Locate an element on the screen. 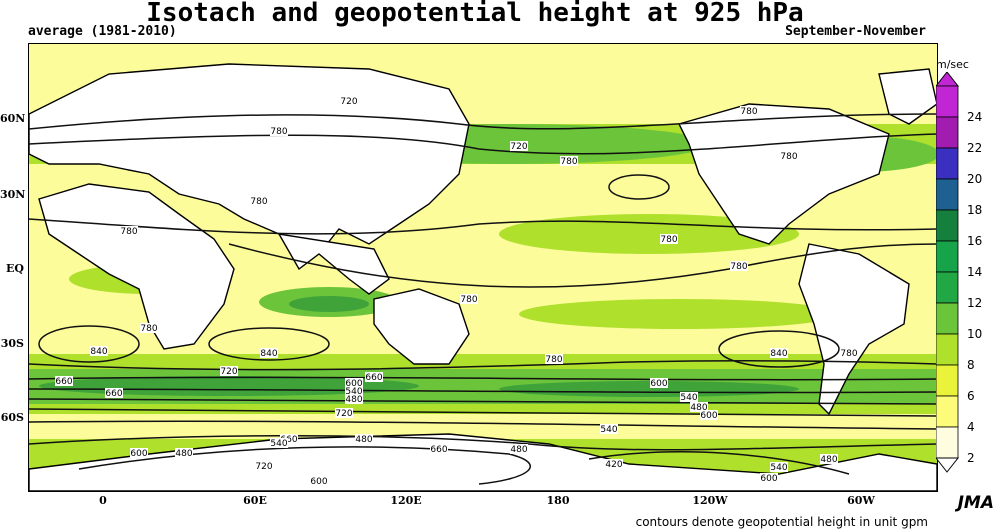  colorbar-label: 4 is located at coordinates (971, 427).